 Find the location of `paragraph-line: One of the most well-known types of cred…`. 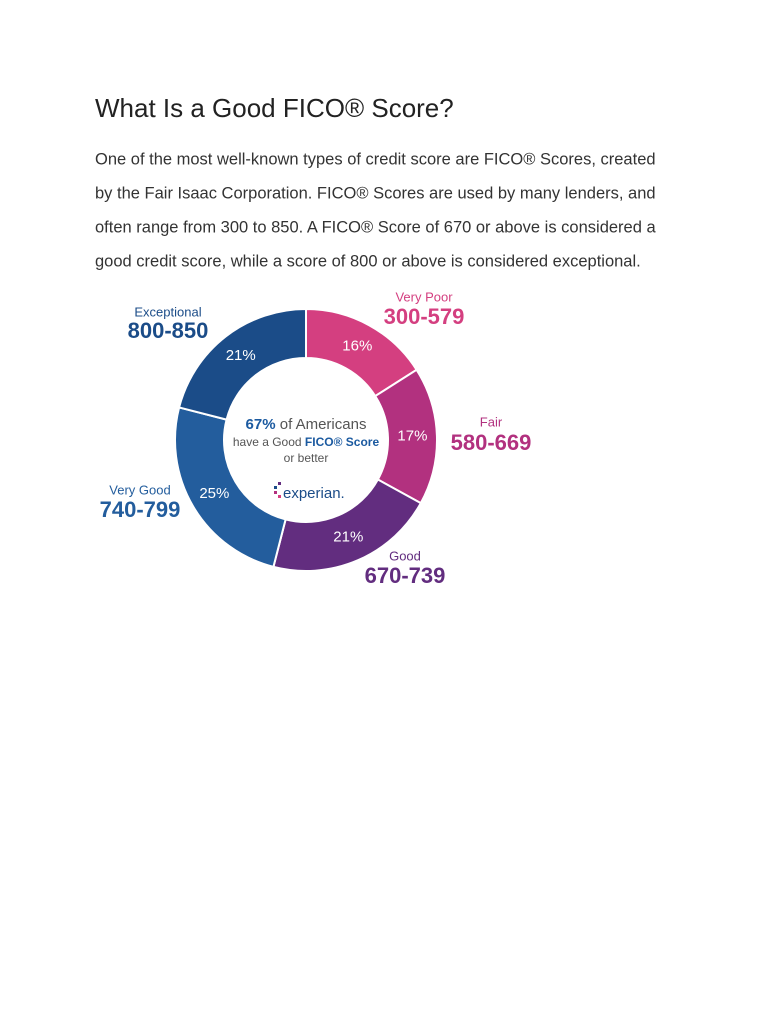

paragraph-line: One of the most well-known types of cred… is located at coordinates (375, 159).